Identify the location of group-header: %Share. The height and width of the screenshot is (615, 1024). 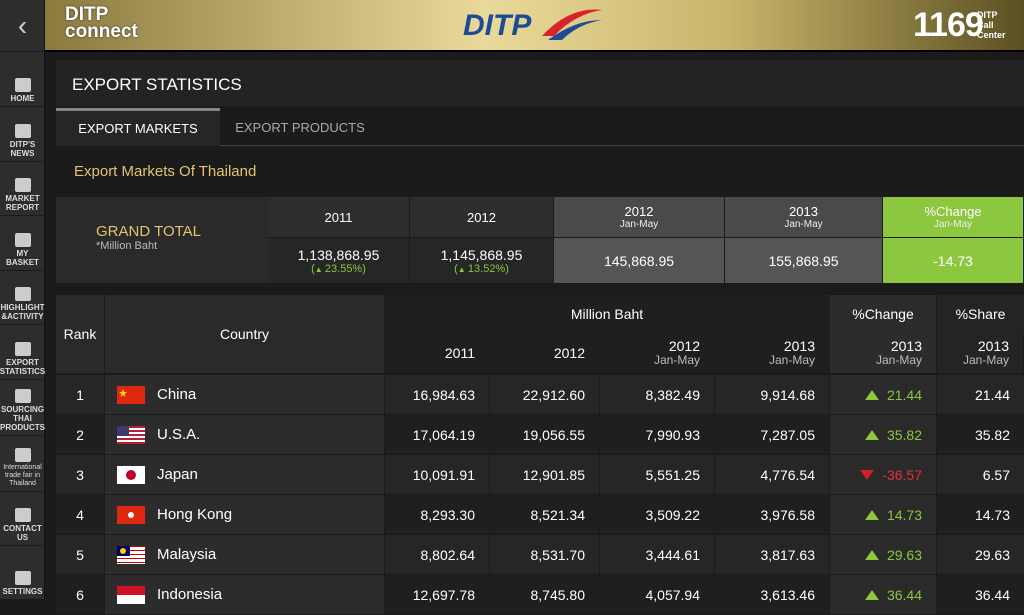
(980, 314).